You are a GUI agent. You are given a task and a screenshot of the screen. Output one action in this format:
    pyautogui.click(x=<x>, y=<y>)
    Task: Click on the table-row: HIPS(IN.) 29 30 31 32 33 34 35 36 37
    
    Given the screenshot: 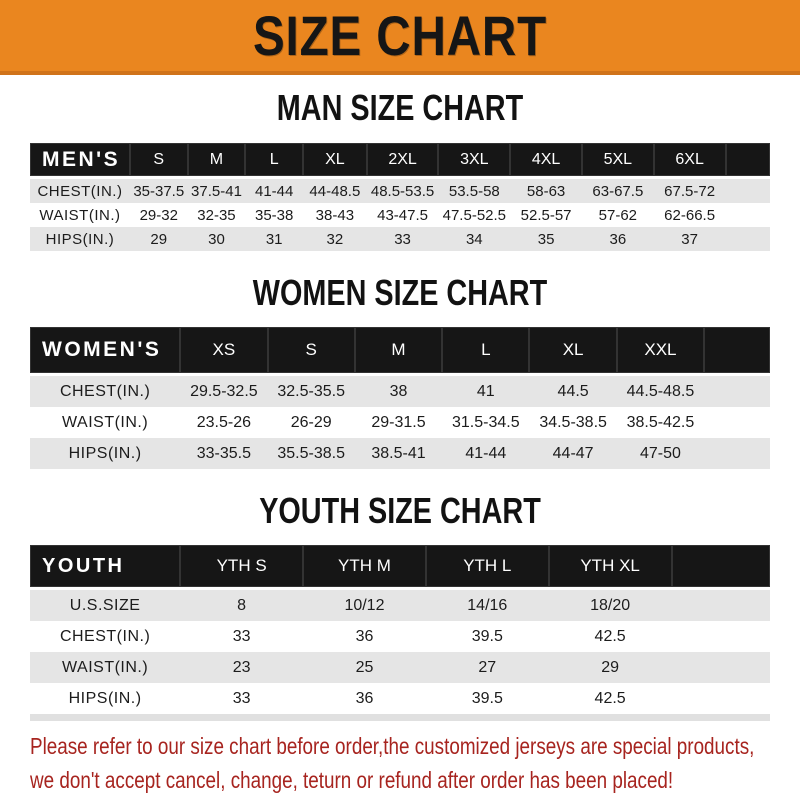 What is the action you would take?
    pyautogui.click(x=400, y=239)
    